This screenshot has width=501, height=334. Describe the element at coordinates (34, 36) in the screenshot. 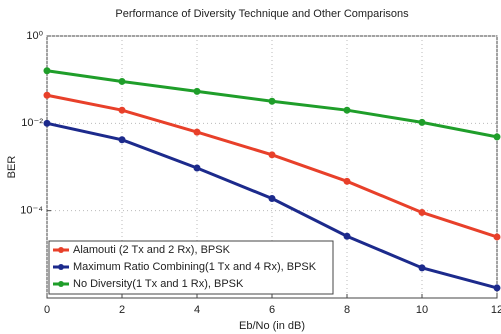

I see `y-tick-label: 10⁰` at that location.